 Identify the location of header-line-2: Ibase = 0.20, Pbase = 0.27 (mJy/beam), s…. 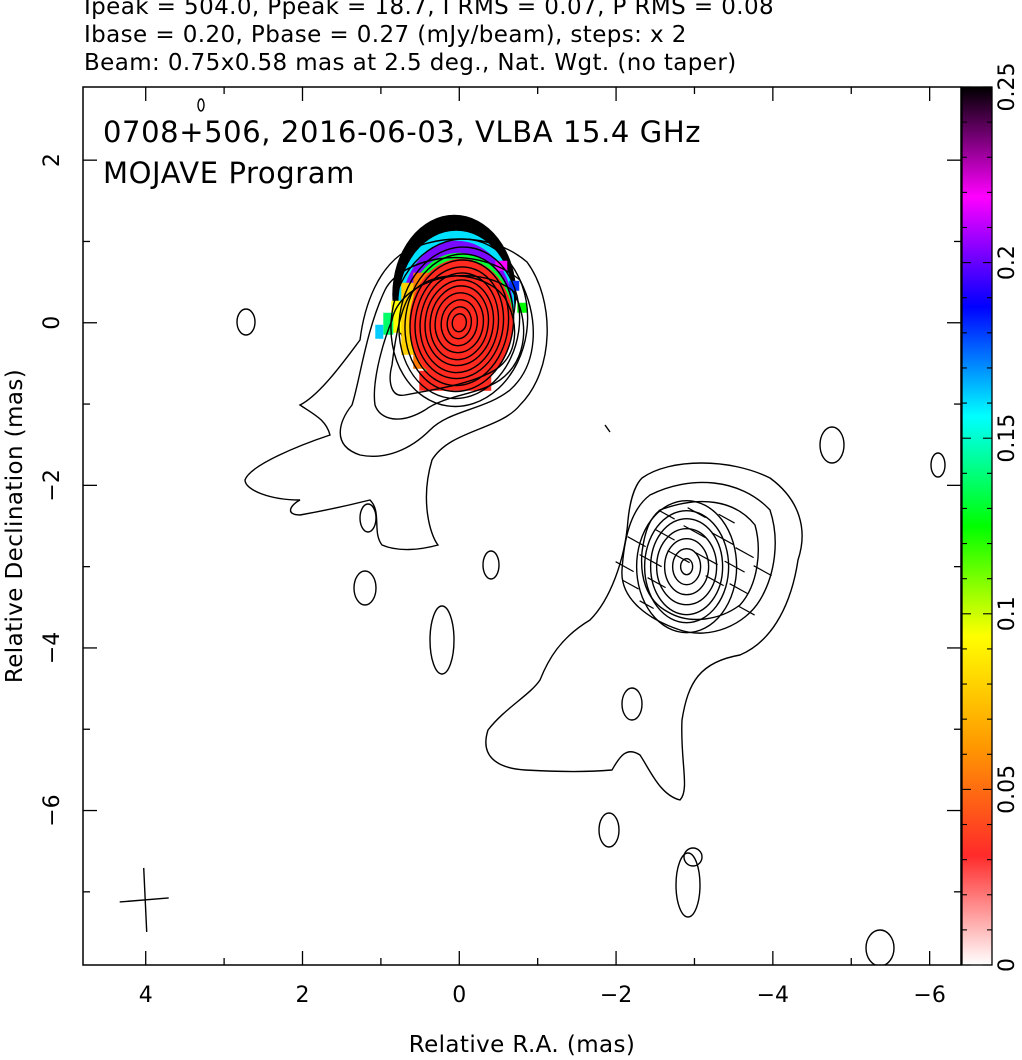
(385, 35).